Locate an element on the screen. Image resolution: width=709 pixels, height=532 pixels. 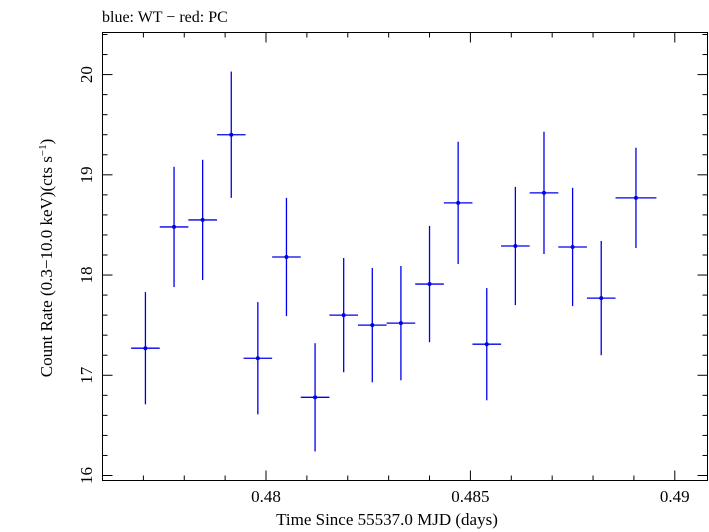
y-tick-label: 16 is located at coordinates (86, 475).